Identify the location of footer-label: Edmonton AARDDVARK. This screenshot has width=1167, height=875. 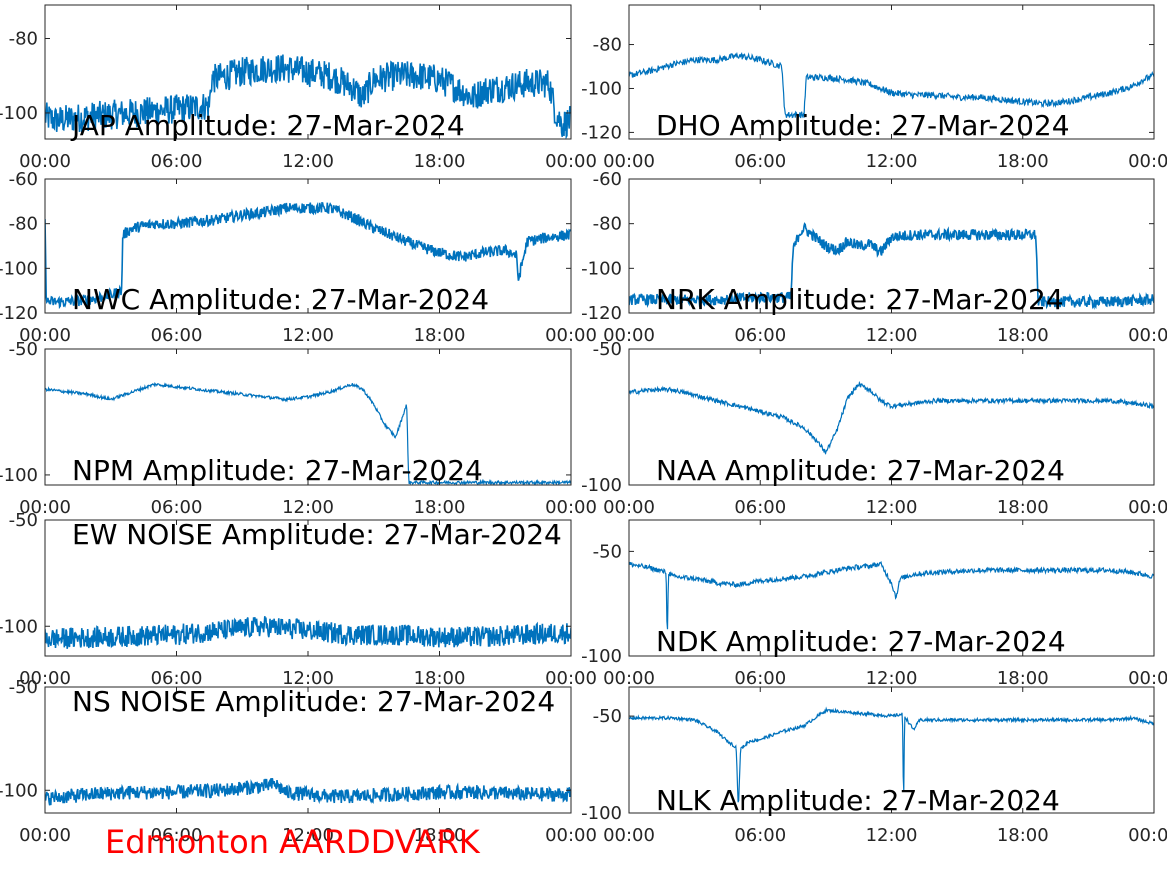
(293, 842).